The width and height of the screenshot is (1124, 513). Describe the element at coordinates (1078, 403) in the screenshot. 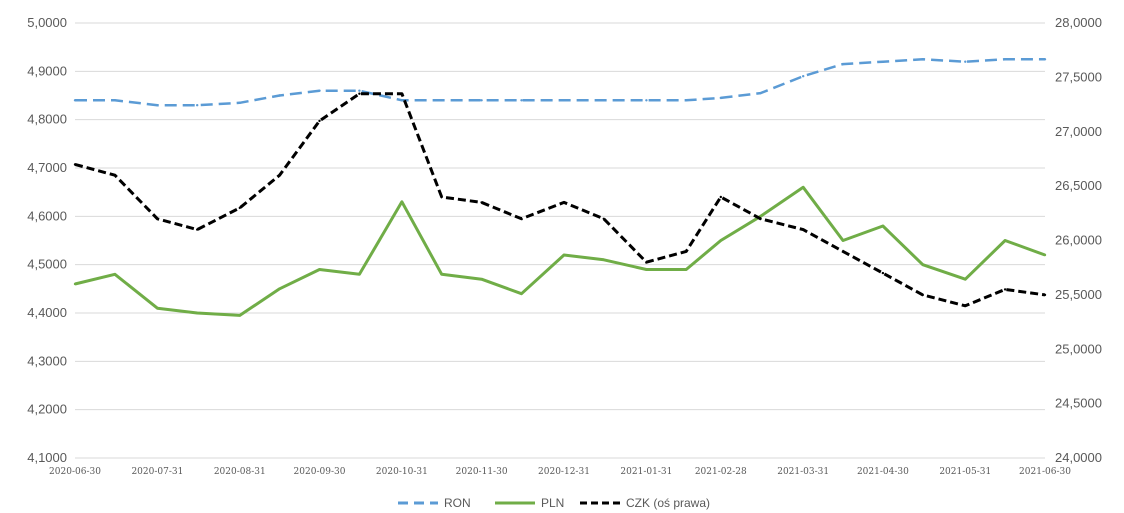

I see `y-right-tick-label: 24,5000` at that location.